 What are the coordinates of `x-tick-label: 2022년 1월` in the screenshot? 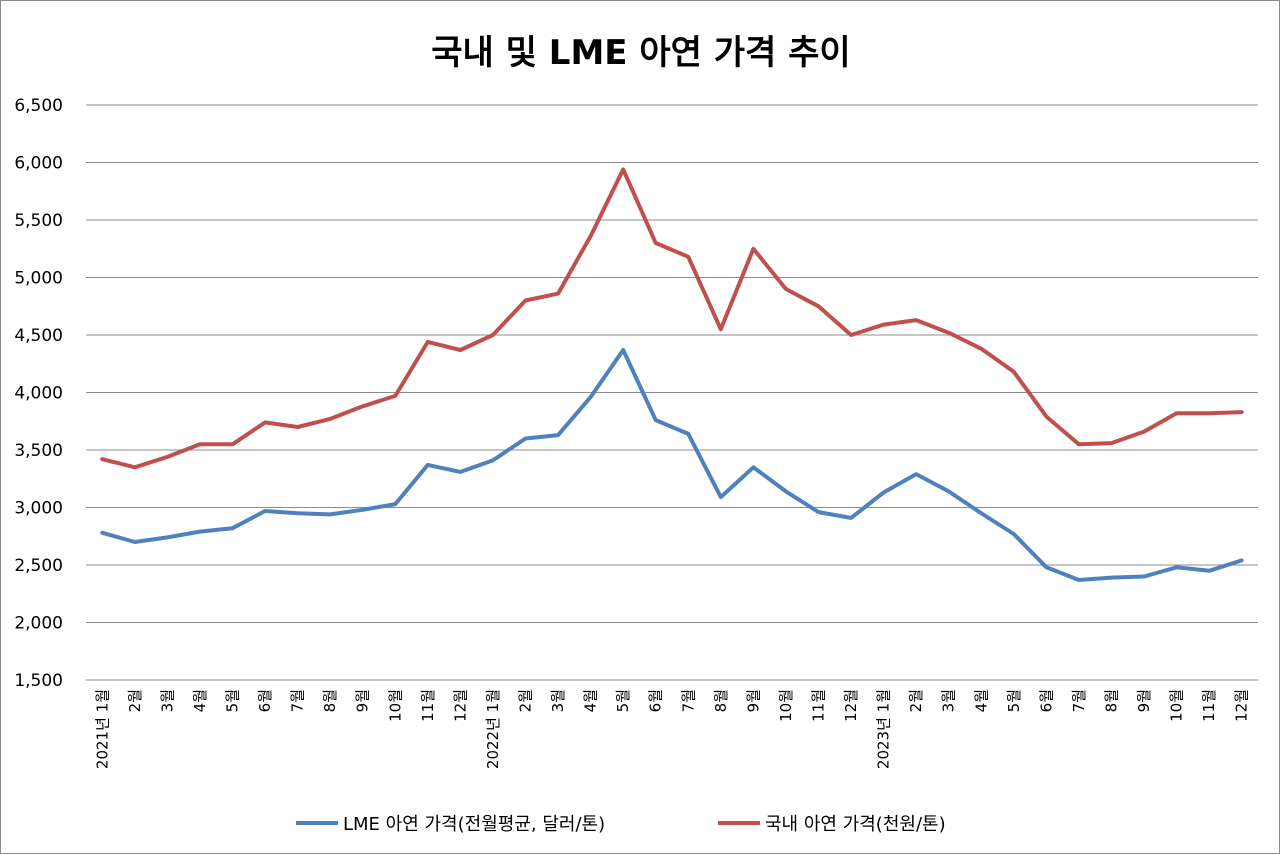 It's located at (493, 729).